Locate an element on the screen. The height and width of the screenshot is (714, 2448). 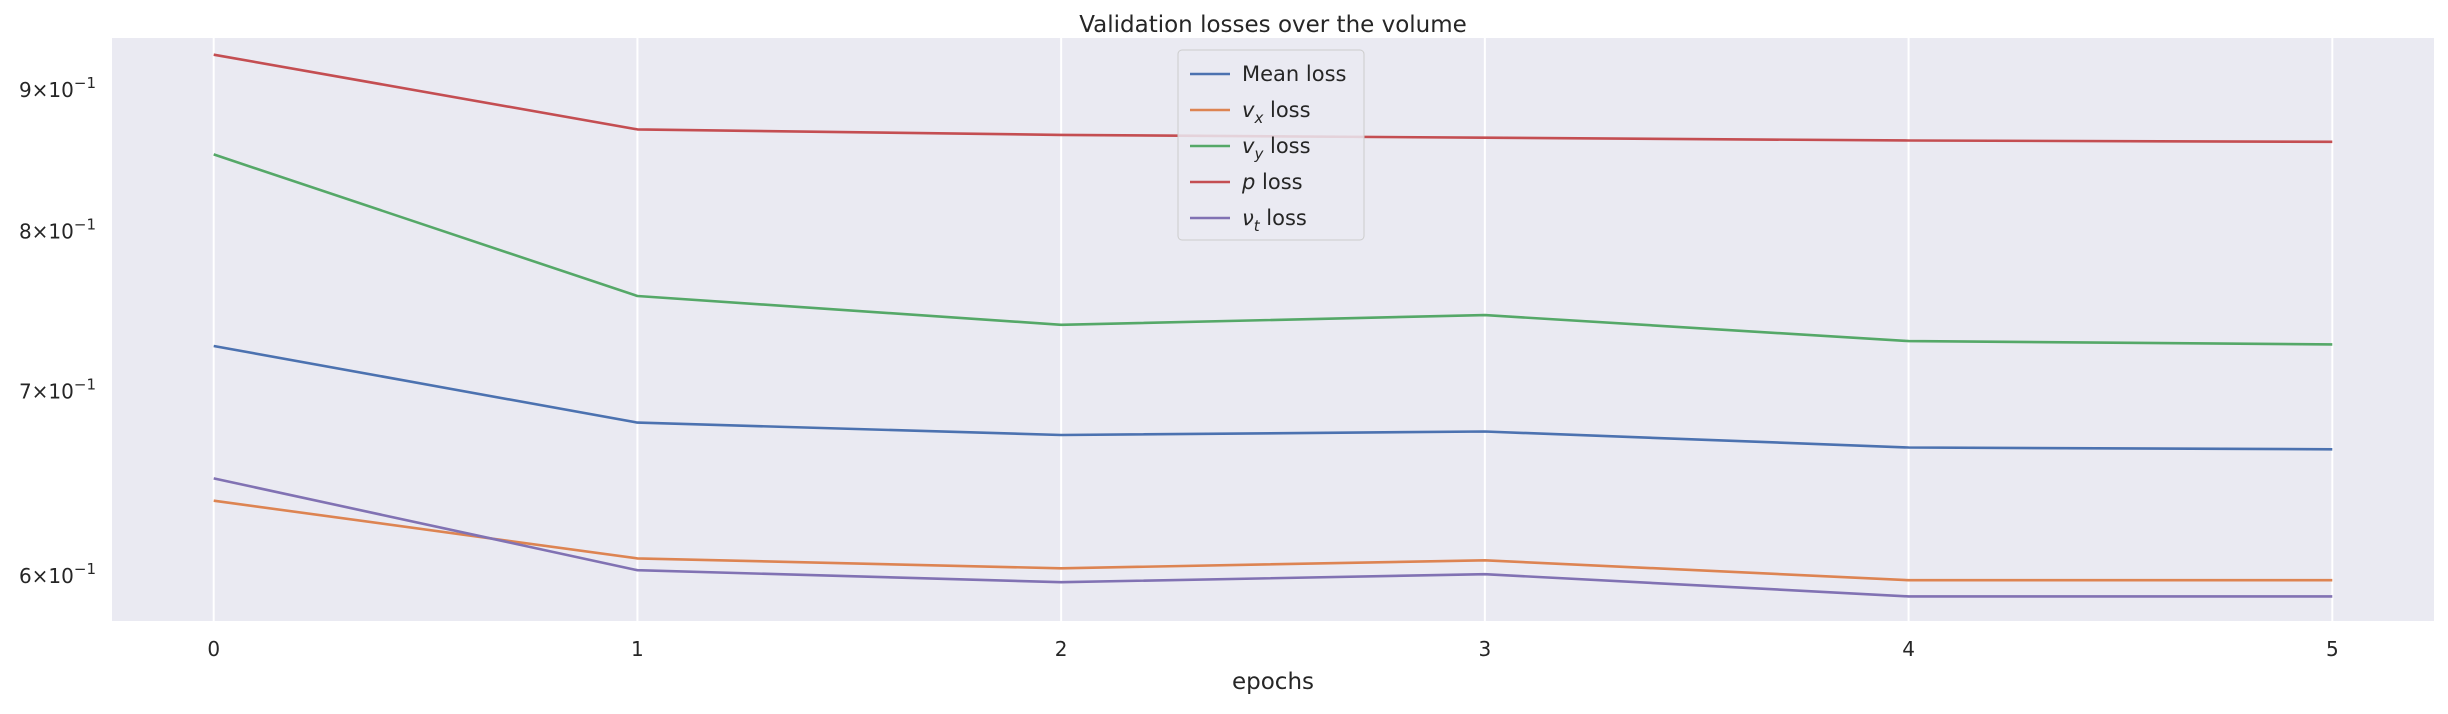
legend-box is located at coordinates (1271, 145).